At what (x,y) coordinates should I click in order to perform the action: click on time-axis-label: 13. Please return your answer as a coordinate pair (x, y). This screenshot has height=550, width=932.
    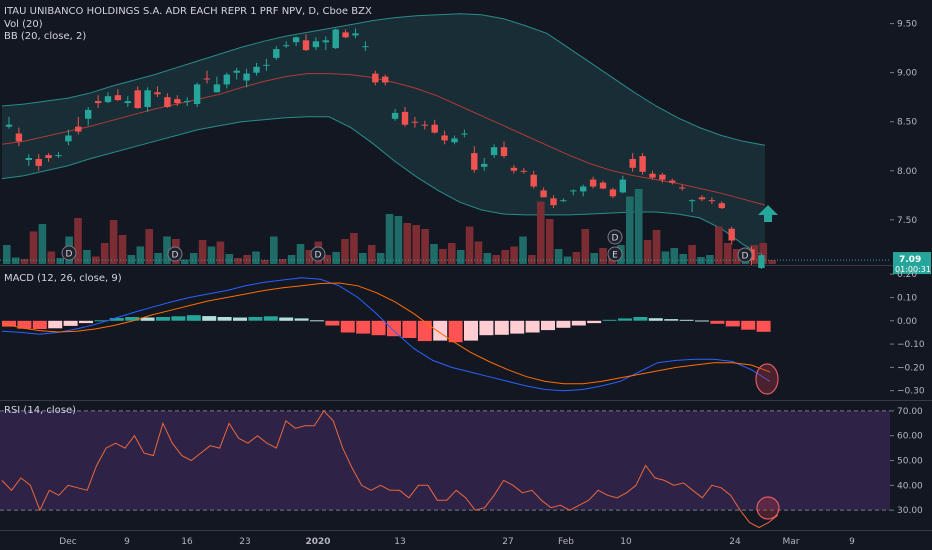
    Looking at the image, I should click on (399, 542).